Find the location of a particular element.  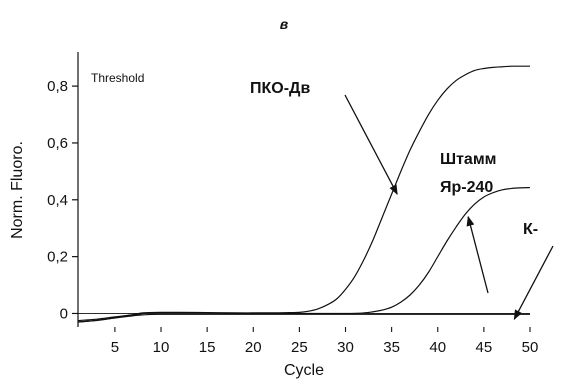

annotation-arrow-pko is located at coordinates (371, 144).